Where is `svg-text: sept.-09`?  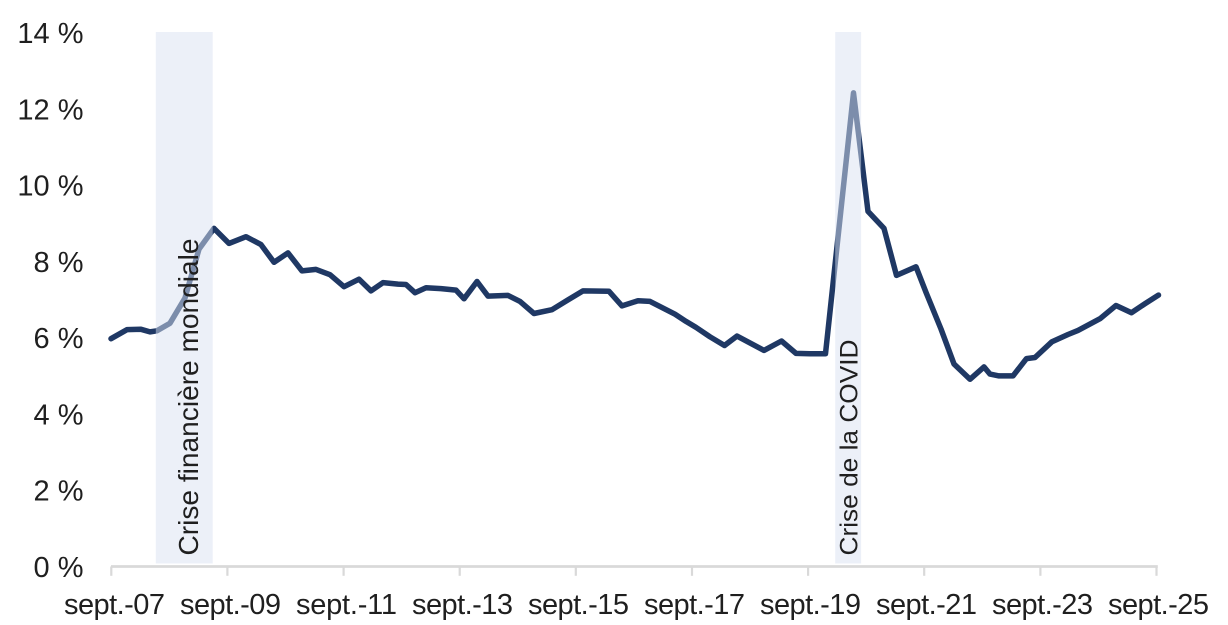 svg-text: sept.-09 is located at coordinates (230, 605).